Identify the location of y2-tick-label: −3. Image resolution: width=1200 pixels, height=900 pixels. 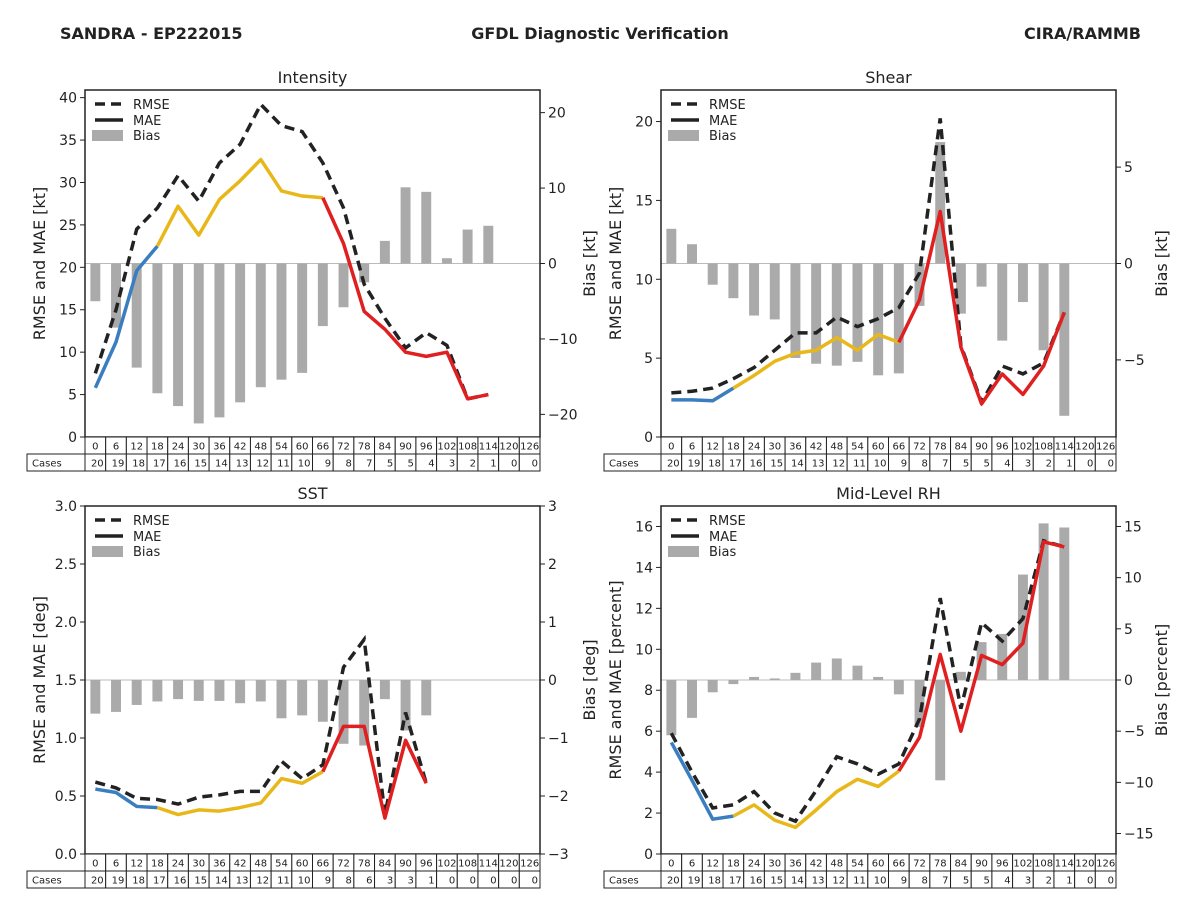
(558, 855).